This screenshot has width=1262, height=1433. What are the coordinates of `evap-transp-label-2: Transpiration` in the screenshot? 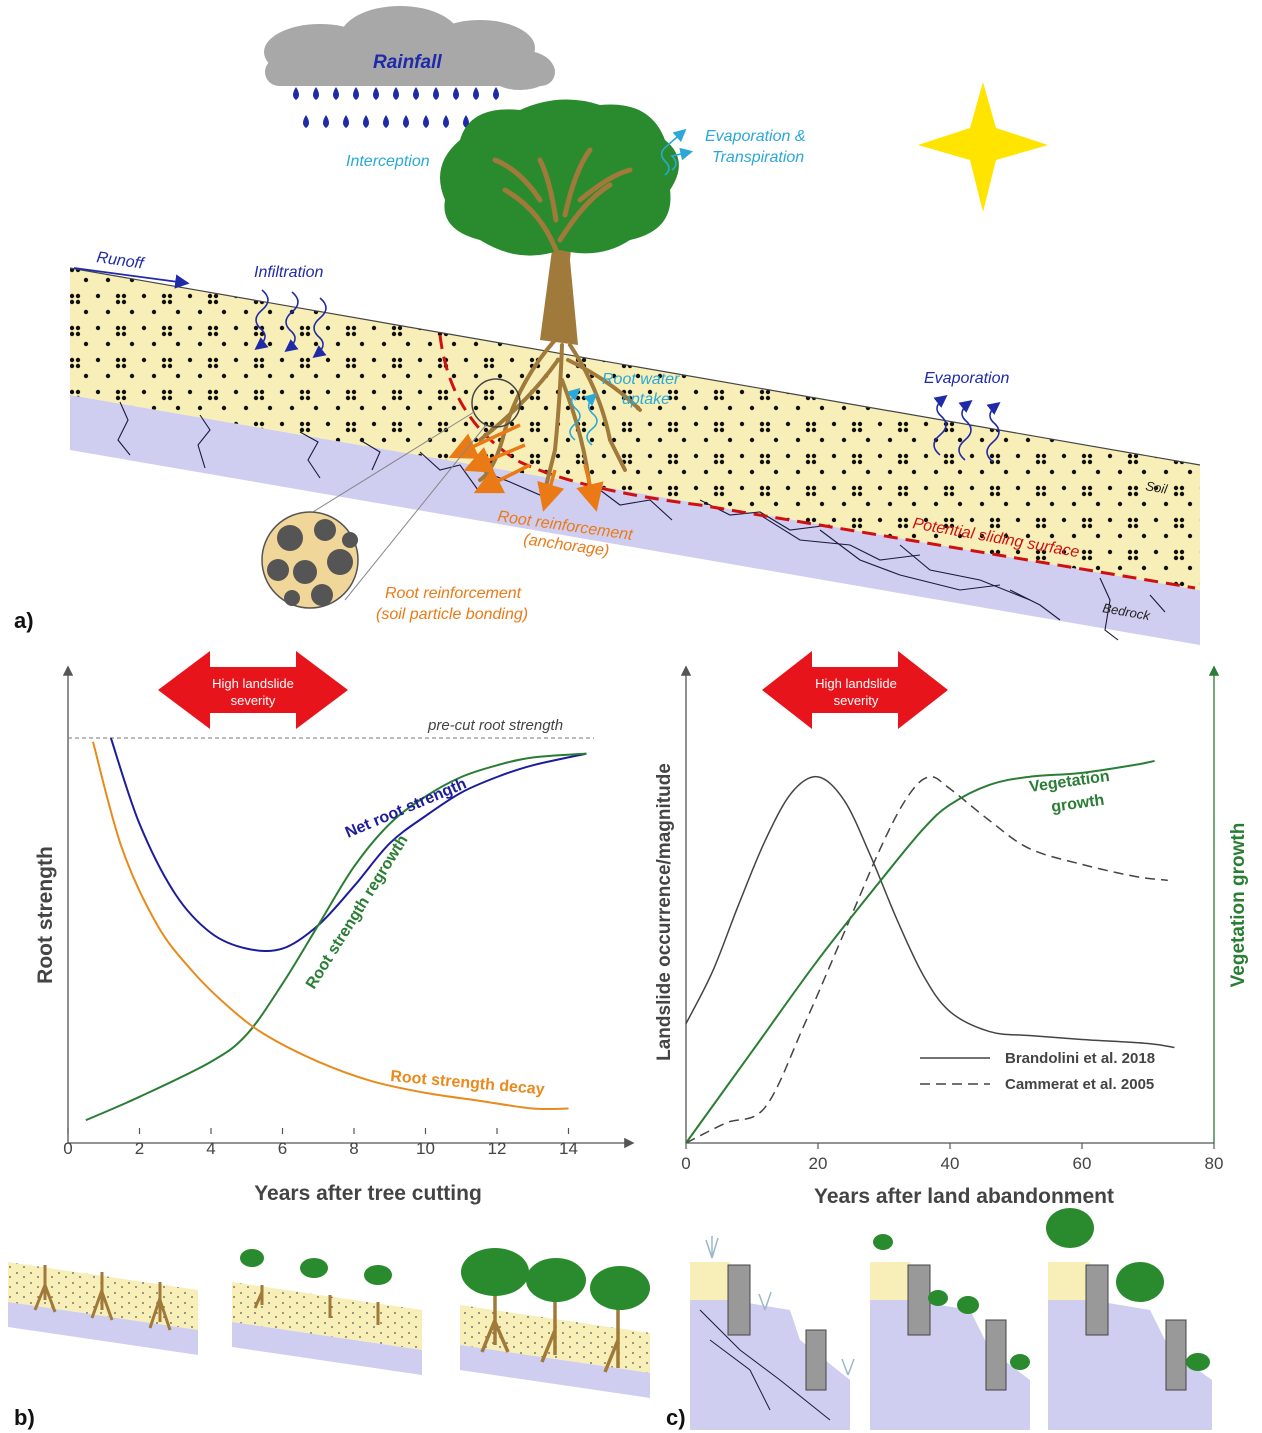 It's located at (758, 157).